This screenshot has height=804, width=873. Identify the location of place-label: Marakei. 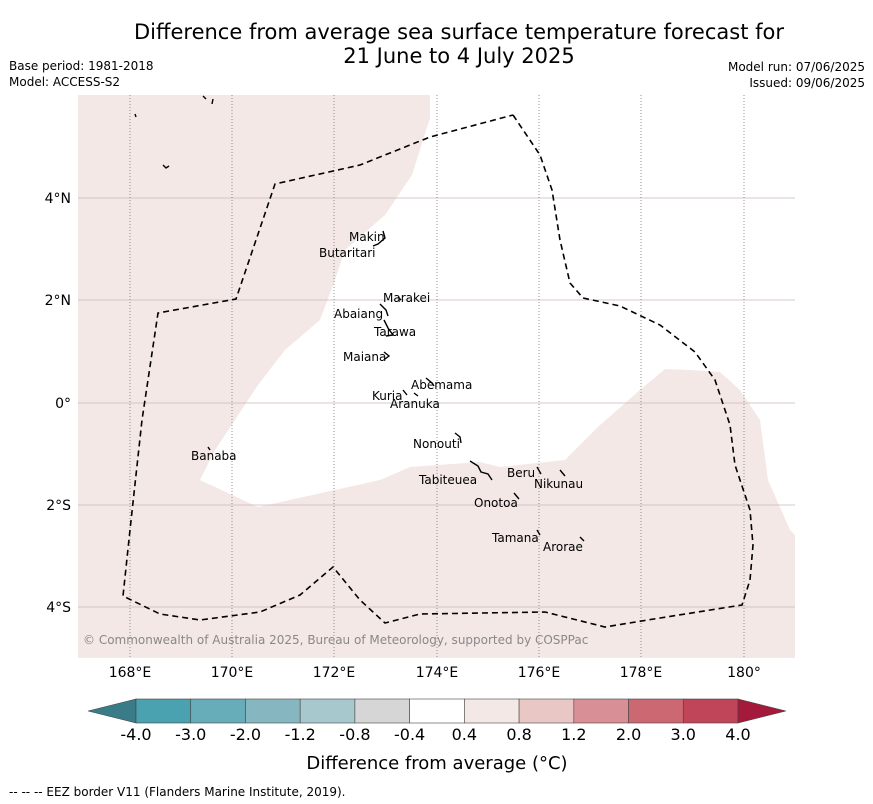
(406, 298).